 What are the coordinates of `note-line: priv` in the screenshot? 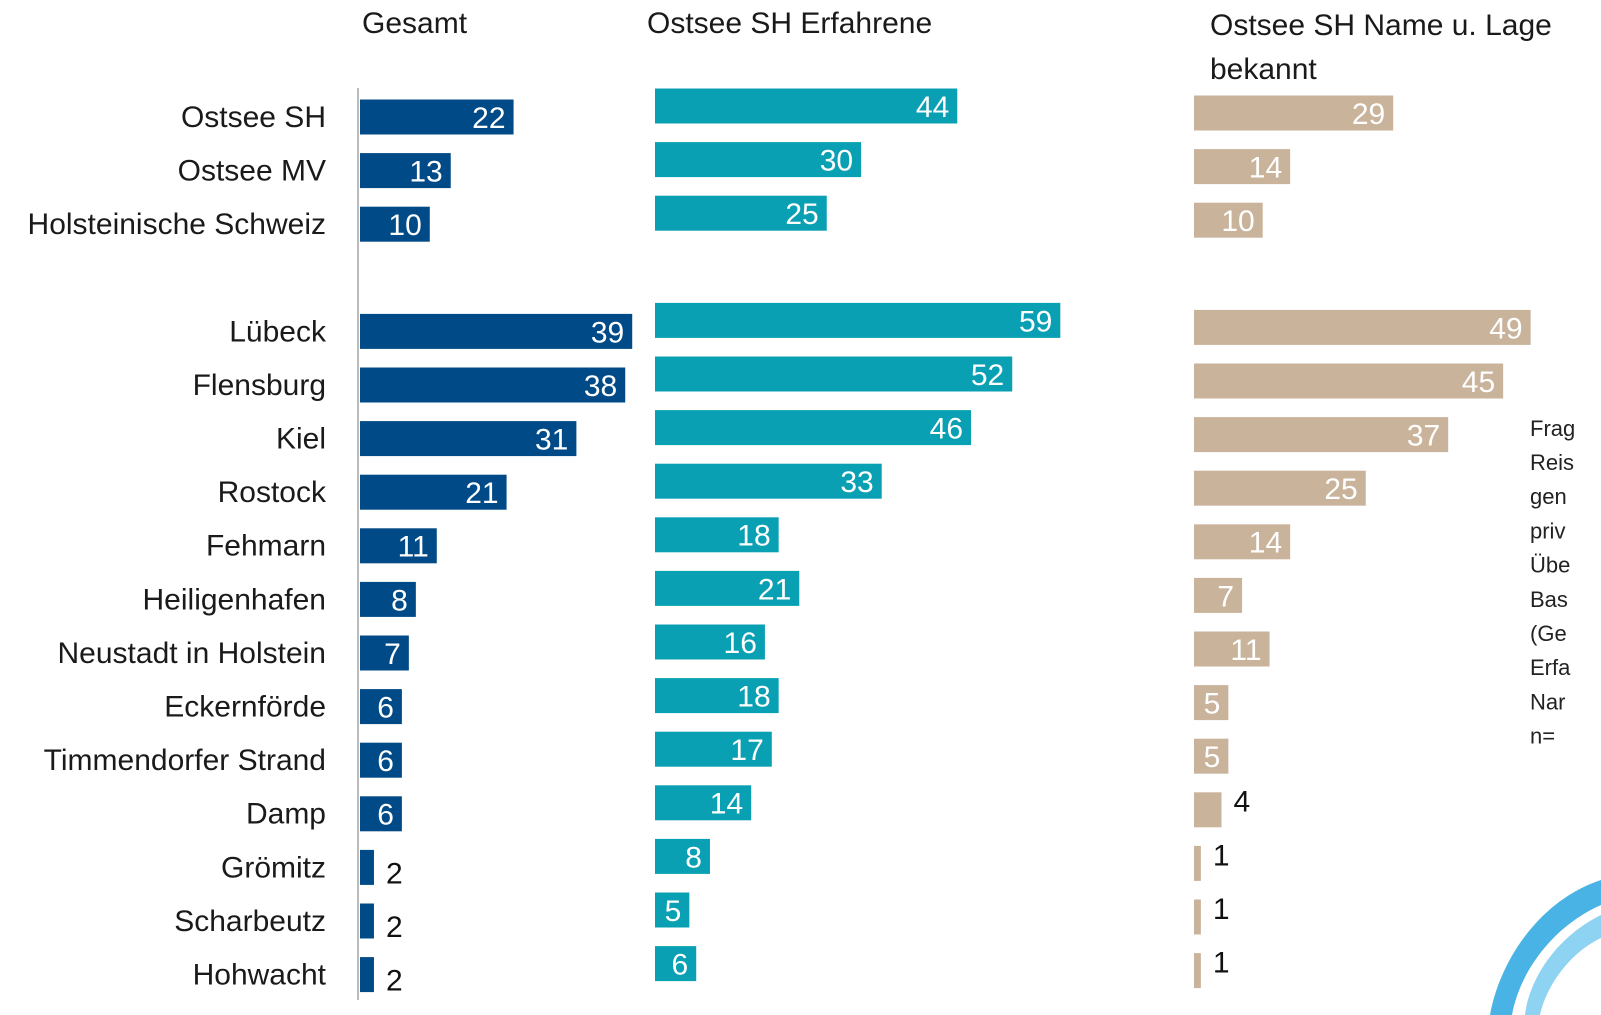 It's located at (1547, 530).